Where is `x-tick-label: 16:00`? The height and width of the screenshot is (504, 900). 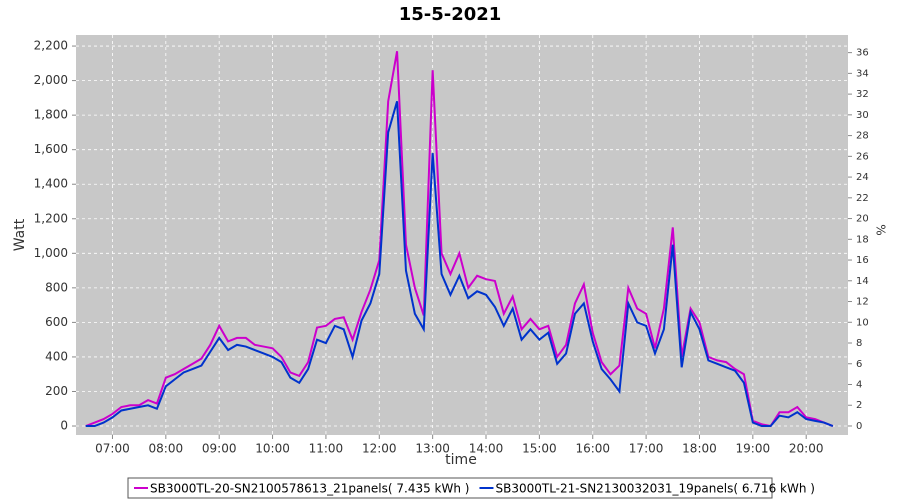
x-tick-label: 16:00 is located at coordinates (592, 449).